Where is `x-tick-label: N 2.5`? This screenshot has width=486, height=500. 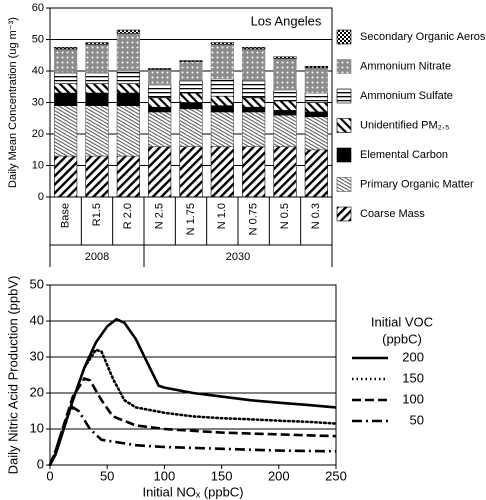
x-tick-label: N 2.5 is located at coordinates (160, 216).